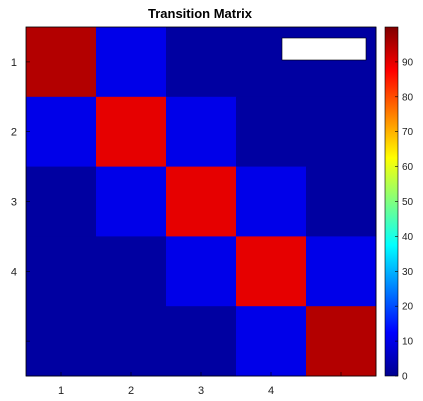  What do you see at coordinates (61, 201) in the screenshot?
I see `heatmap-cell-r3-c1` at bounding box center [61, 201].